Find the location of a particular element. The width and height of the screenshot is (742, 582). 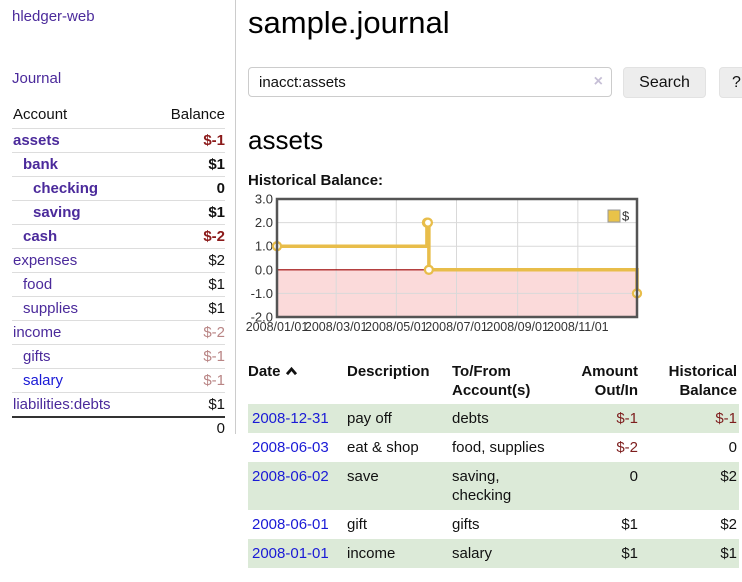

transaction-amount: $-1 is located at coordinates (604, 418).